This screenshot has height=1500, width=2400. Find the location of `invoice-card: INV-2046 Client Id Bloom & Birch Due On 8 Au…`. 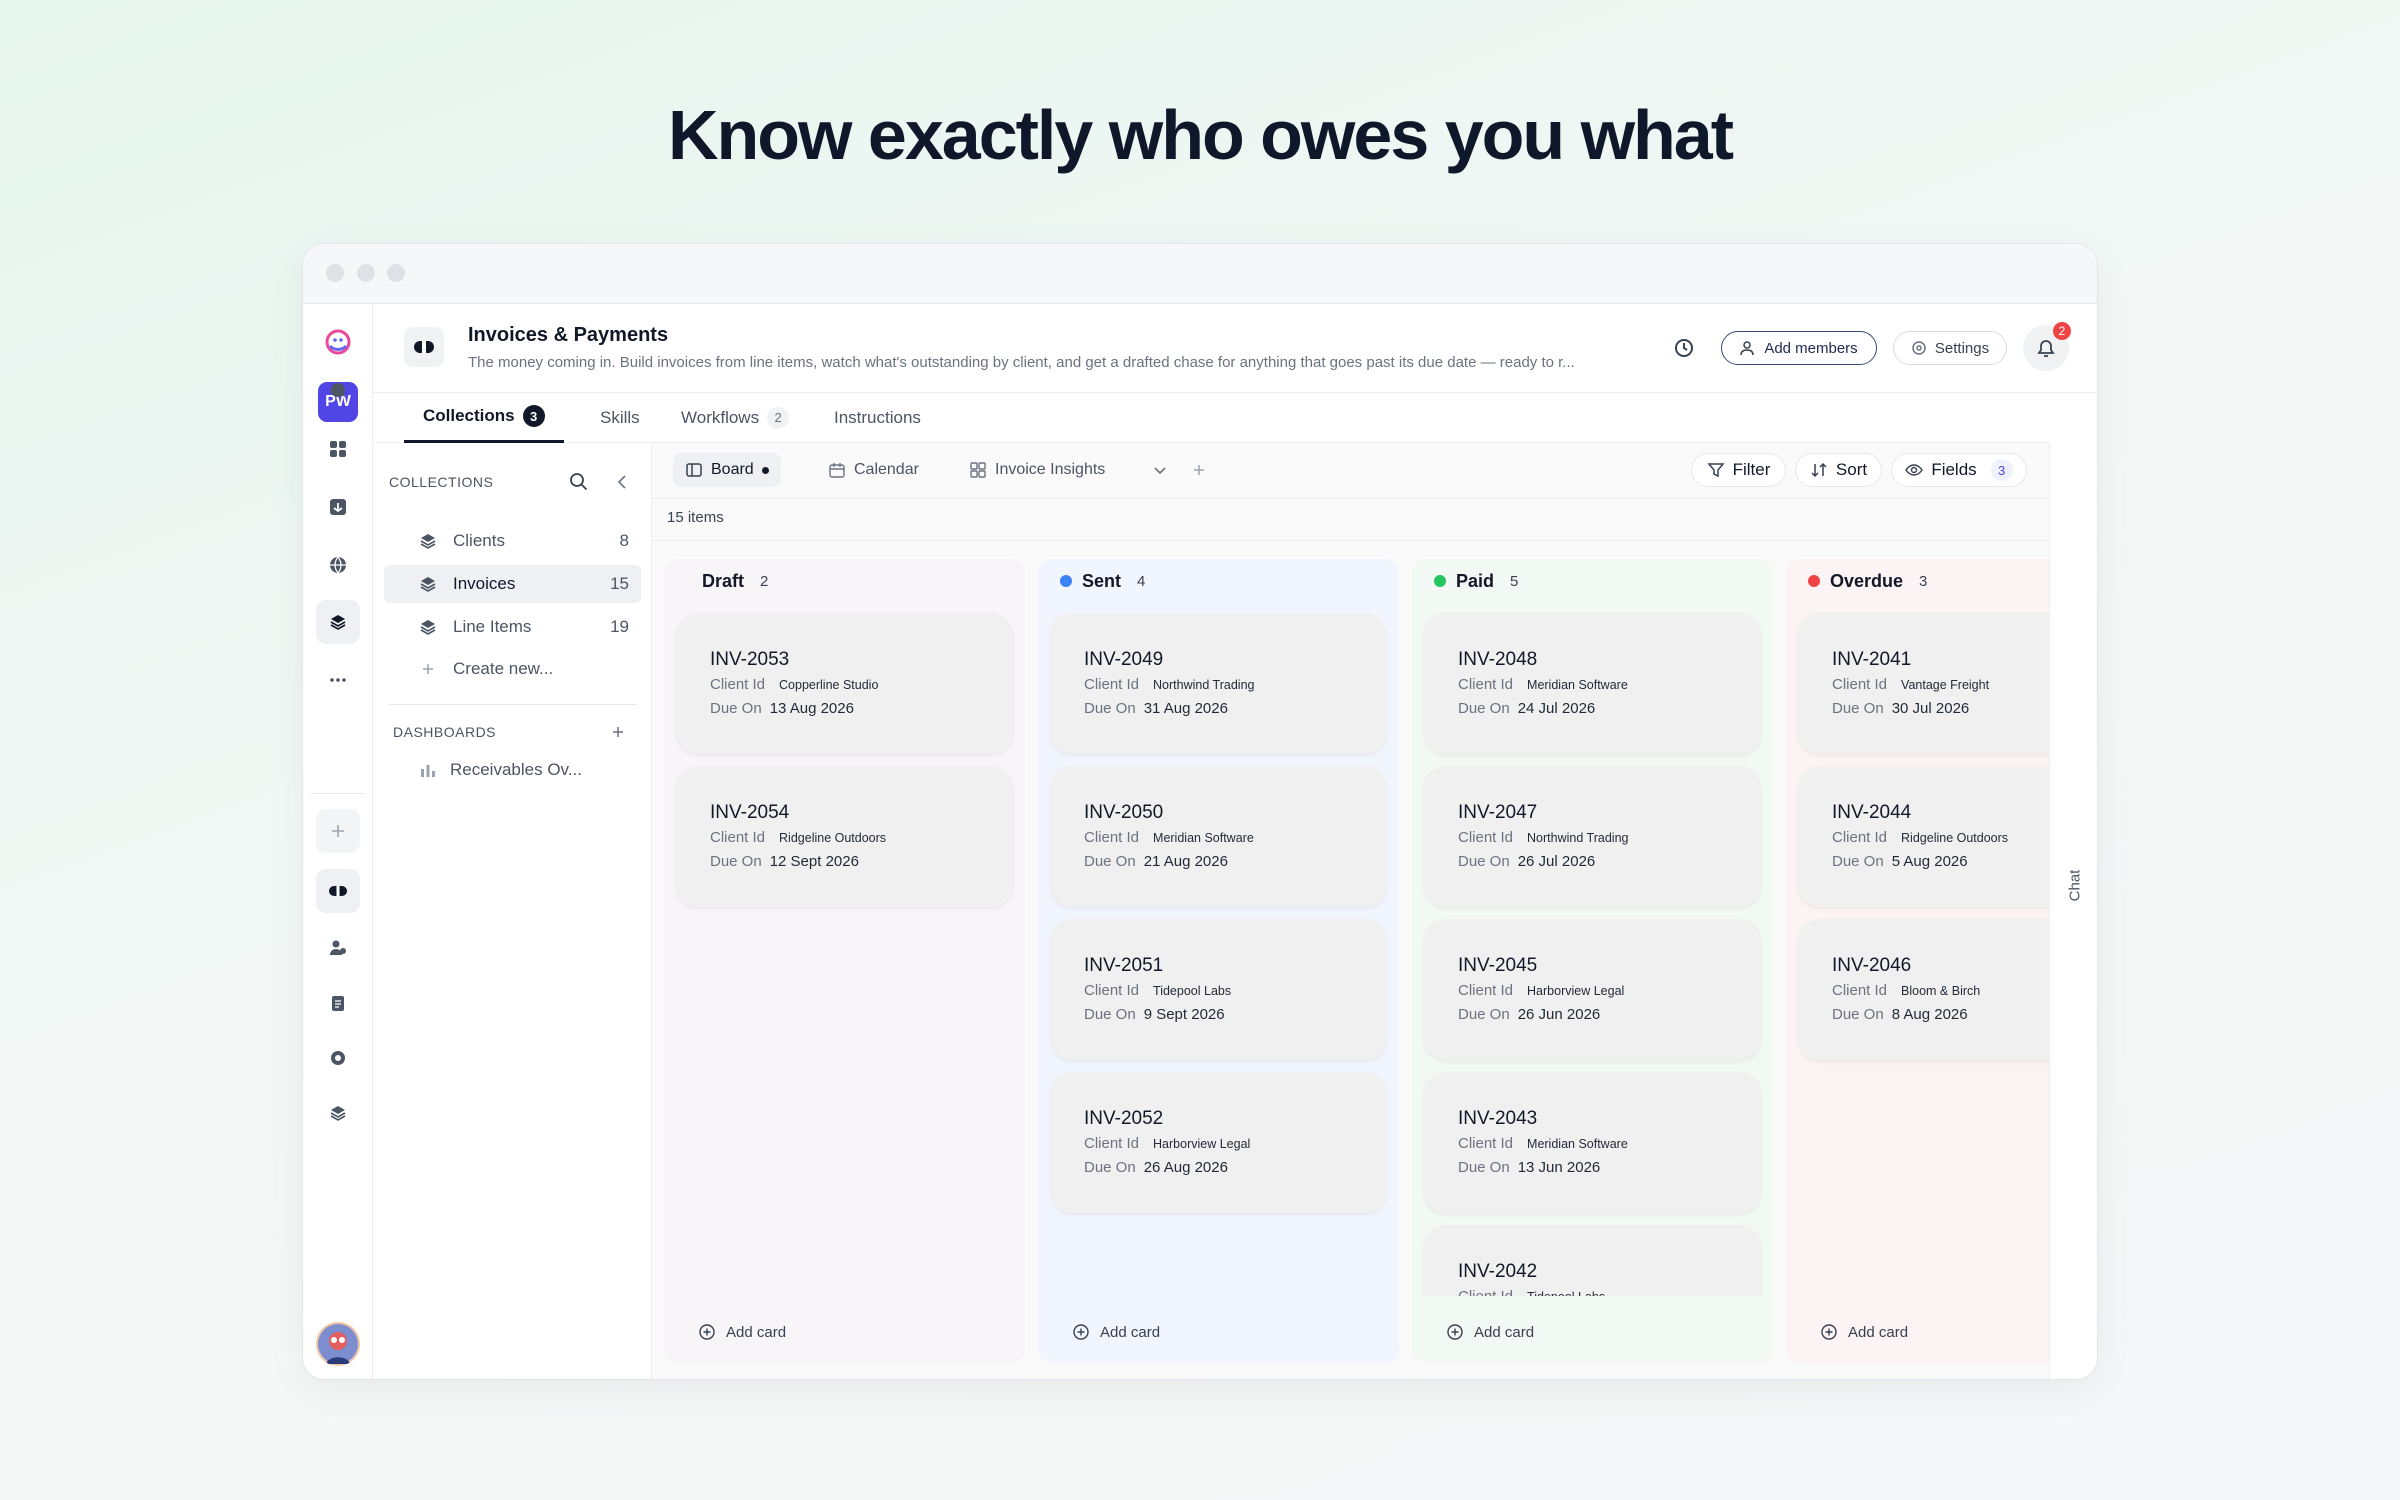

invoice-card: INV-2046 Client Id Bloom & Birch Due On 8 Au… is located at coordinates (1923, 989).